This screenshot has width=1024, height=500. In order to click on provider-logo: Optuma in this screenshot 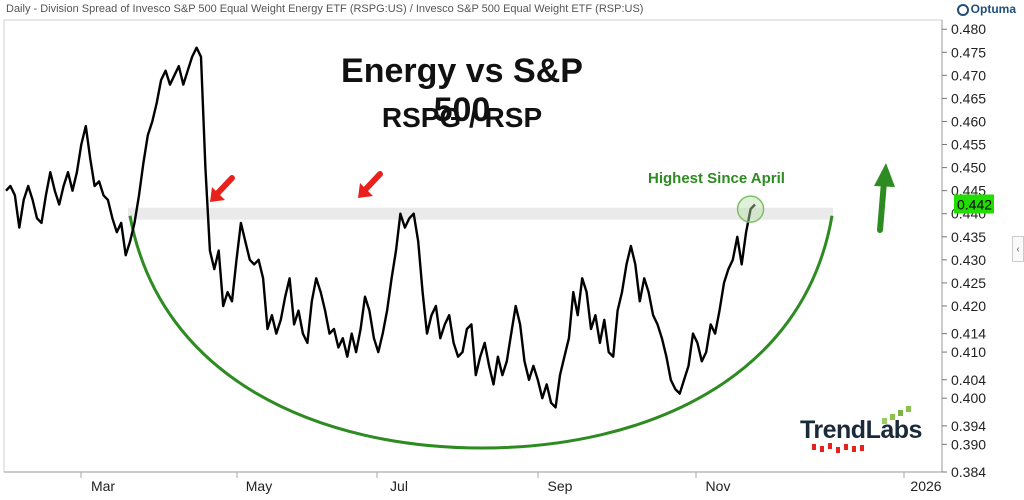, I will do `click(986, 9)`.